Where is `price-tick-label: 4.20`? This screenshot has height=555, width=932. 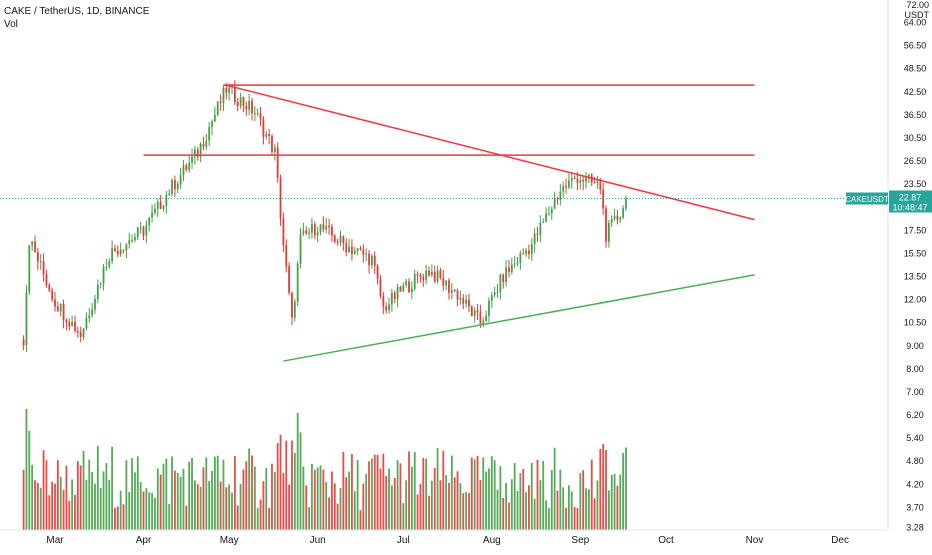
price-tick-label: 4.20 is located at coordinates (915, 484).